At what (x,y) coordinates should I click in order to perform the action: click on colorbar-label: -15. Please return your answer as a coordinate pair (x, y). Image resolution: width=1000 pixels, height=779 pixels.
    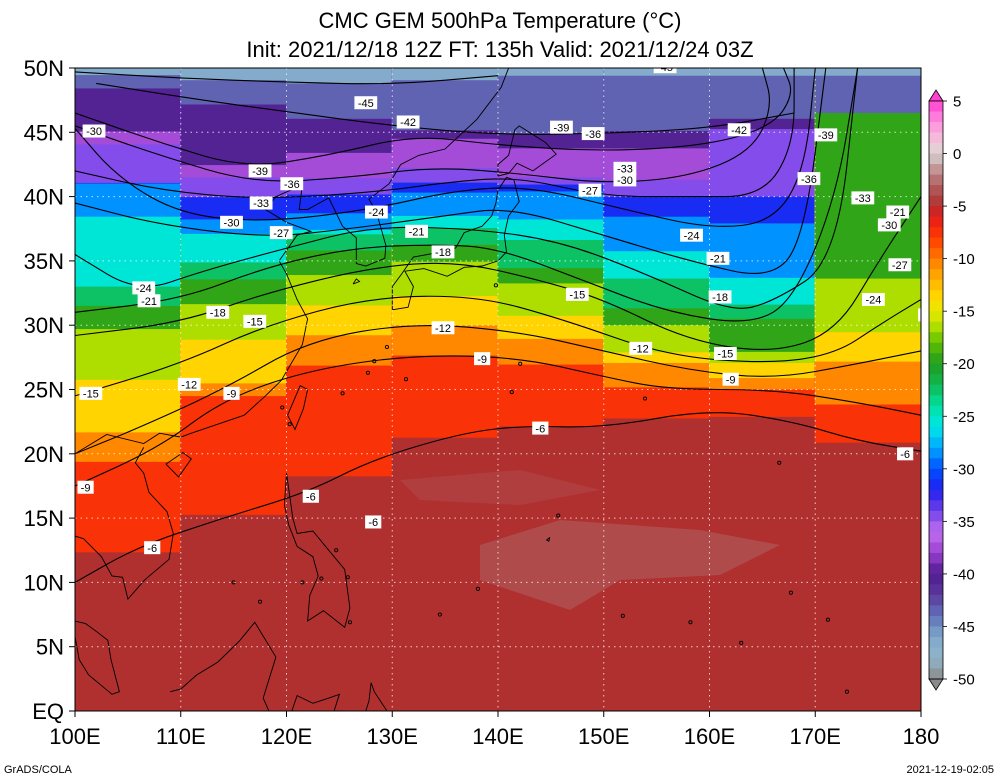
    Looking at the image, I should click on (964, 312).